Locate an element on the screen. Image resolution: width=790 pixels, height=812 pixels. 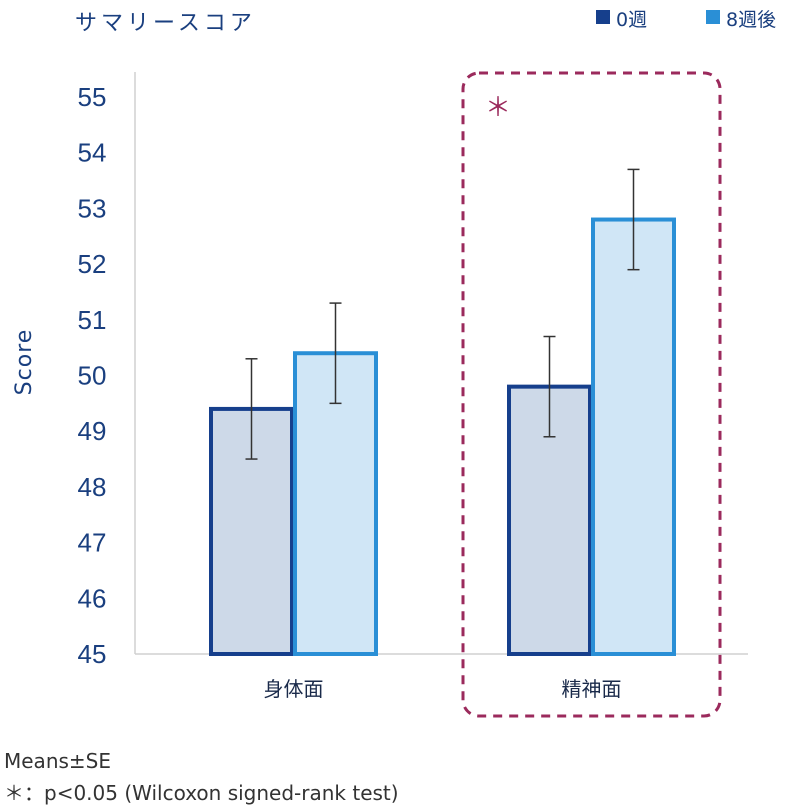
x-category-label: 精神面 is located at coordinates (592, 689).